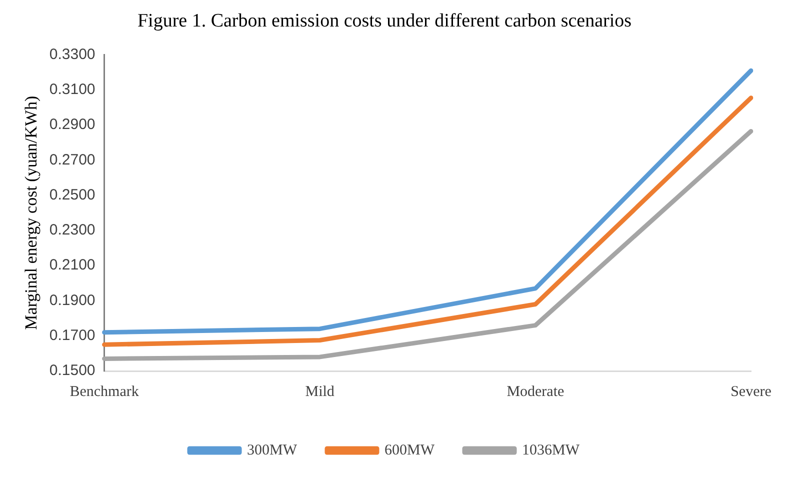 The width and height of the screenshot is (799, 481). What do you see at coordinates (551, 450) in the screenshot?
I see `legend-label: 1036MW` at bounding box center [551, 450].